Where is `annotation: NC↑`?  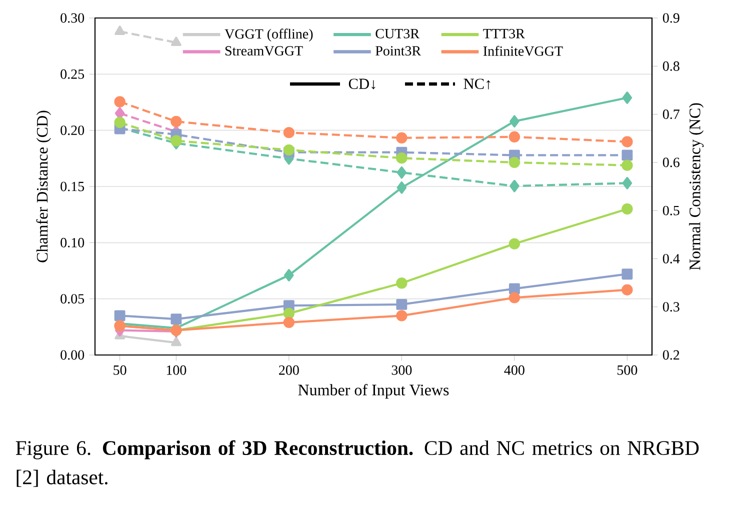
annotation: NC↑ is located at coordinates (477, 84).